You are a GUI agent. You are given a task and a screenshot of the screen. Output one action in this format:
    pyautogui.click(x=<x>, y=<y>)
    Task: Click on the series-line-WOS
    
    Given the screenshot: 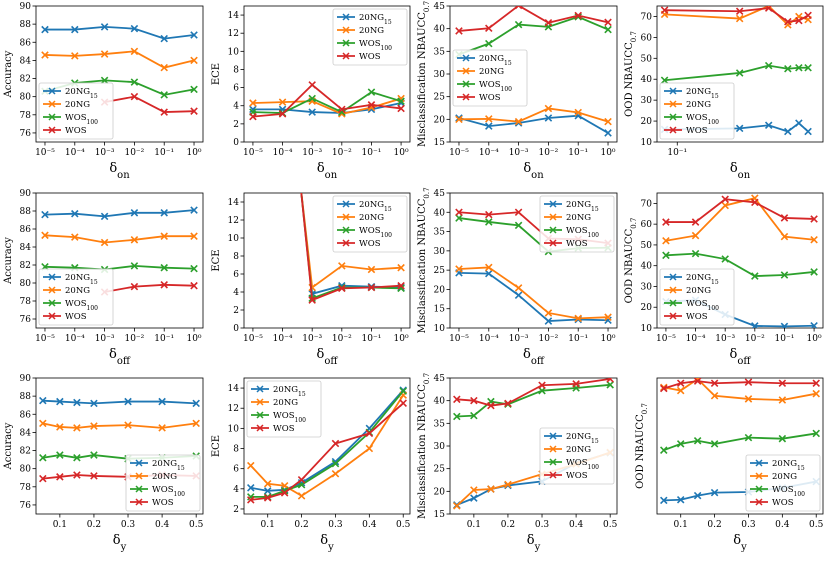 What is the action you would take?
    pyautogui.click(x=149, y=104)
    